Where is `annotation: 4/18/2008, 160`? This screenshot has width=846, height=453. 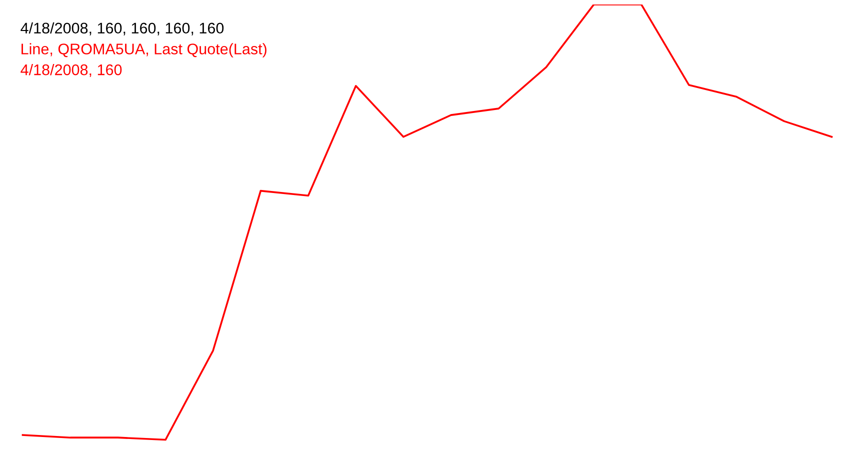 annotation: 4/18/2008, 160 is located at coordinates (71, 71).